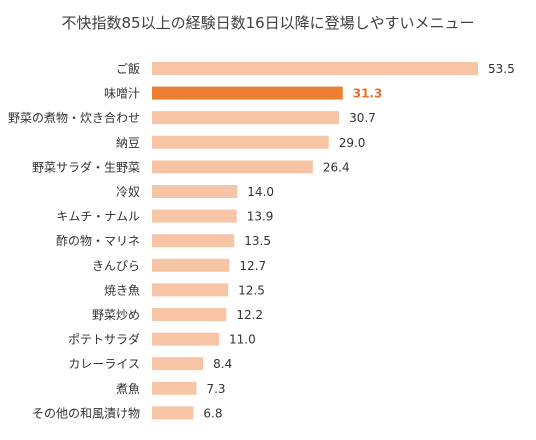 Image resolution: width=536 pixels, height=440 pixels. I want to click on category-label: 酢の物・マリネ, so click(98, 240).